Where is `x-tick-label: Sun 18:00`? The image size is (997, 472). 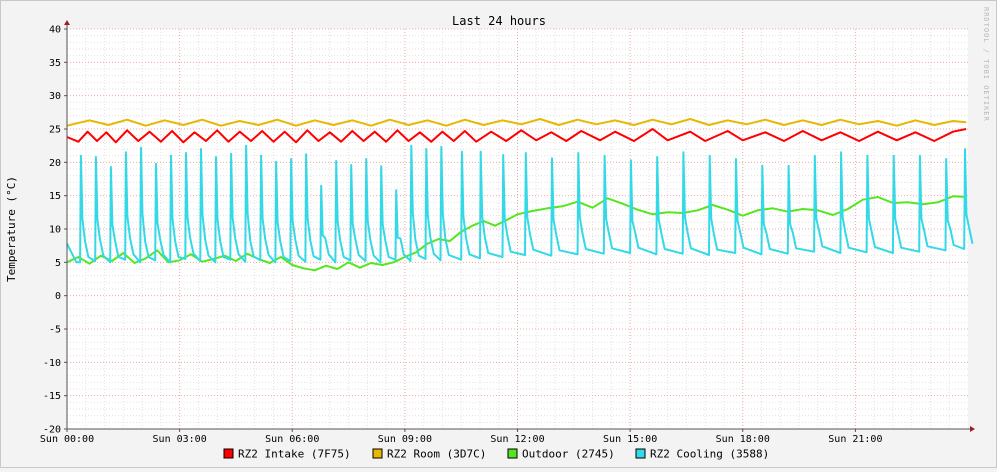
x-tick-label: Sun 18:00 is located at coordinates (743, 439).